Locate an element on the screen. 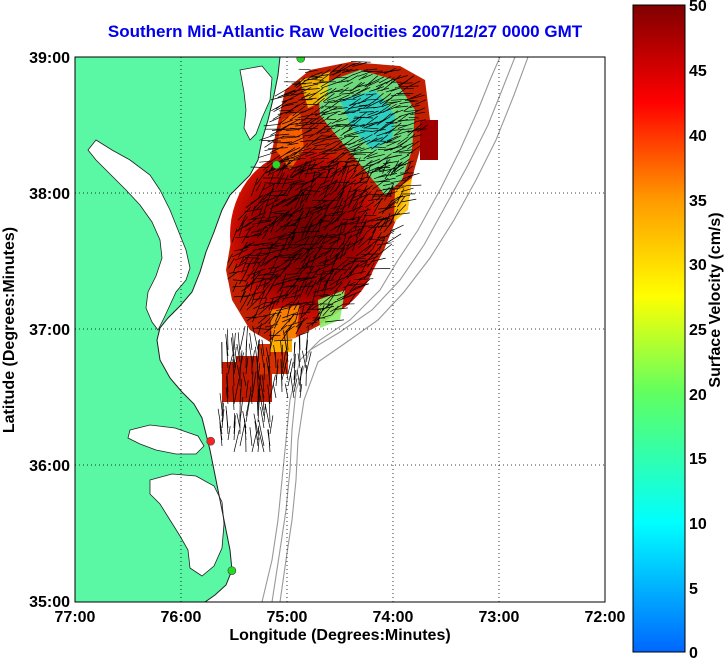 The image size is (724, 659). x-axis-ticks: 77:00 76:00 75:00 74:00 73:00 72:00 is located at coordinates (340, 617).